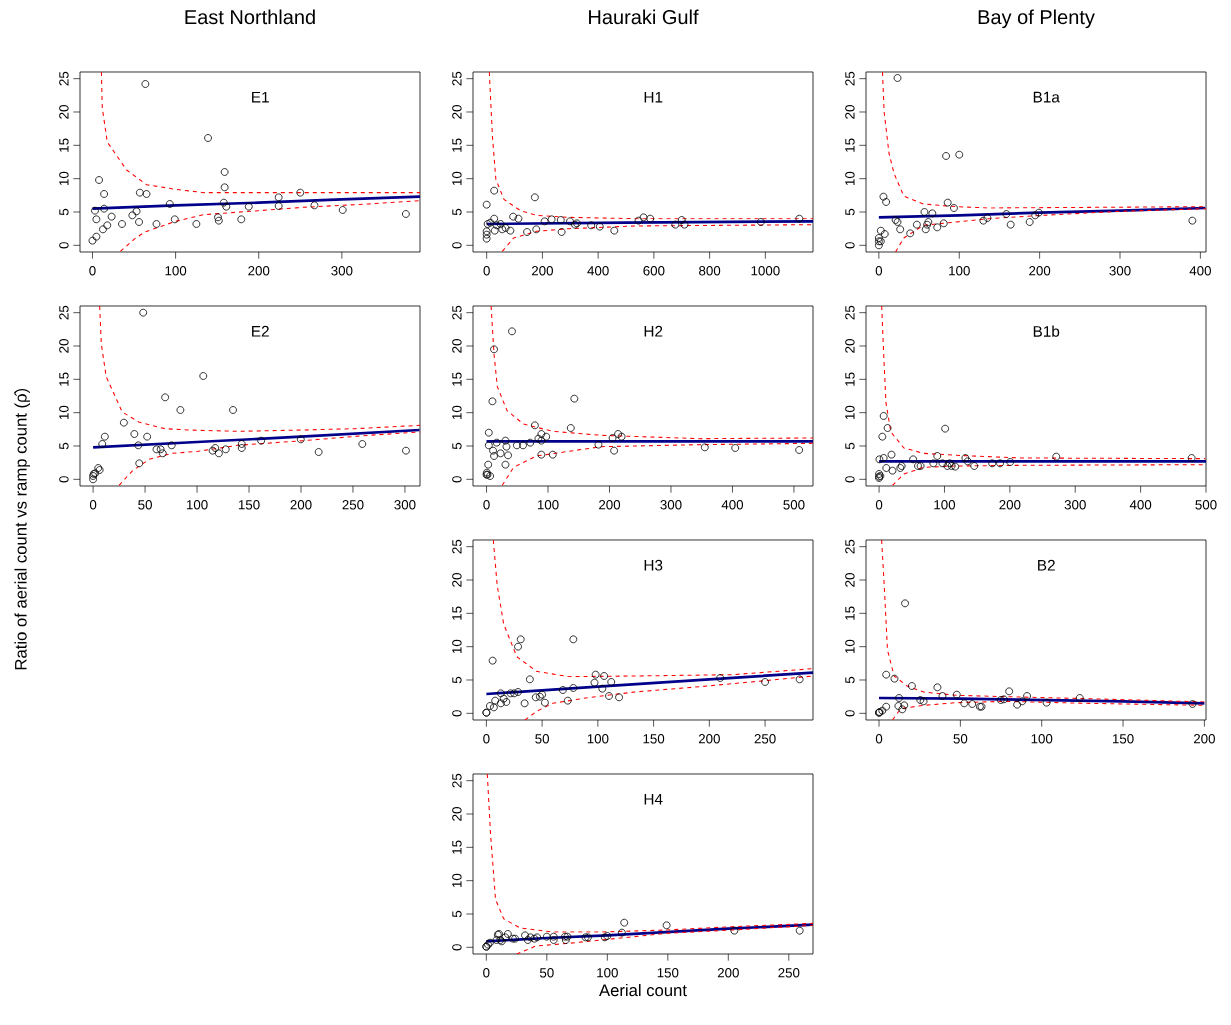  What do you see at coordinates (22, 529) in the screenshot?
I see `y-axis-title: Ratio of aerial count vs ramp count (ρ̂)` at bounding box center [22, 529].